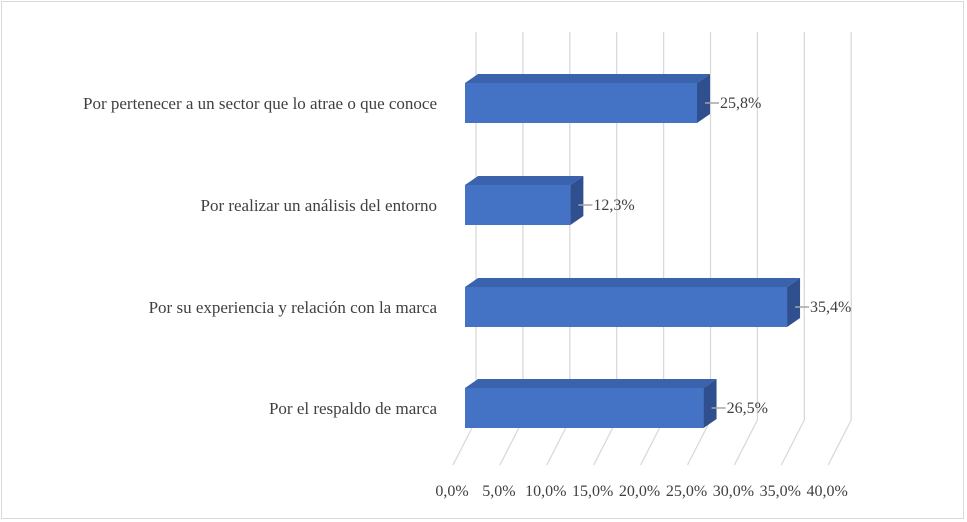  What do you see at coordinates (592, 491) in the screenshot?
I see `x-tick-label: 15,0%` at bounding box center [592, 491].